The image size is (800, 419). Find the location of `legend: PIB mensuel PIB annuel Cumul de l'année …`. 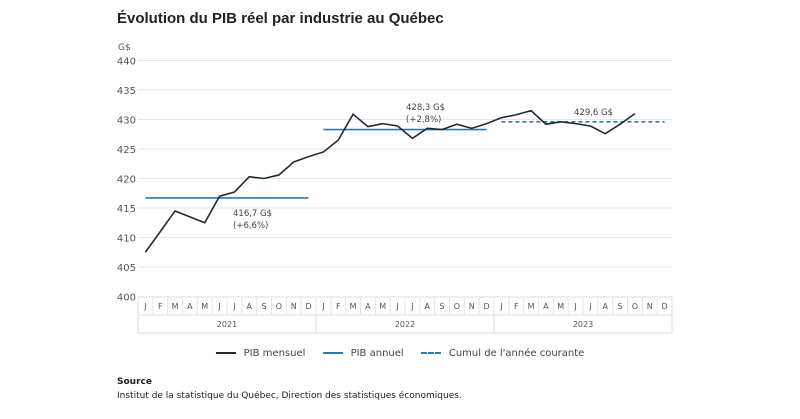

legend: PIB mensuel PIB annuel Cumul de l'année … is located at coordinates (400, 353).